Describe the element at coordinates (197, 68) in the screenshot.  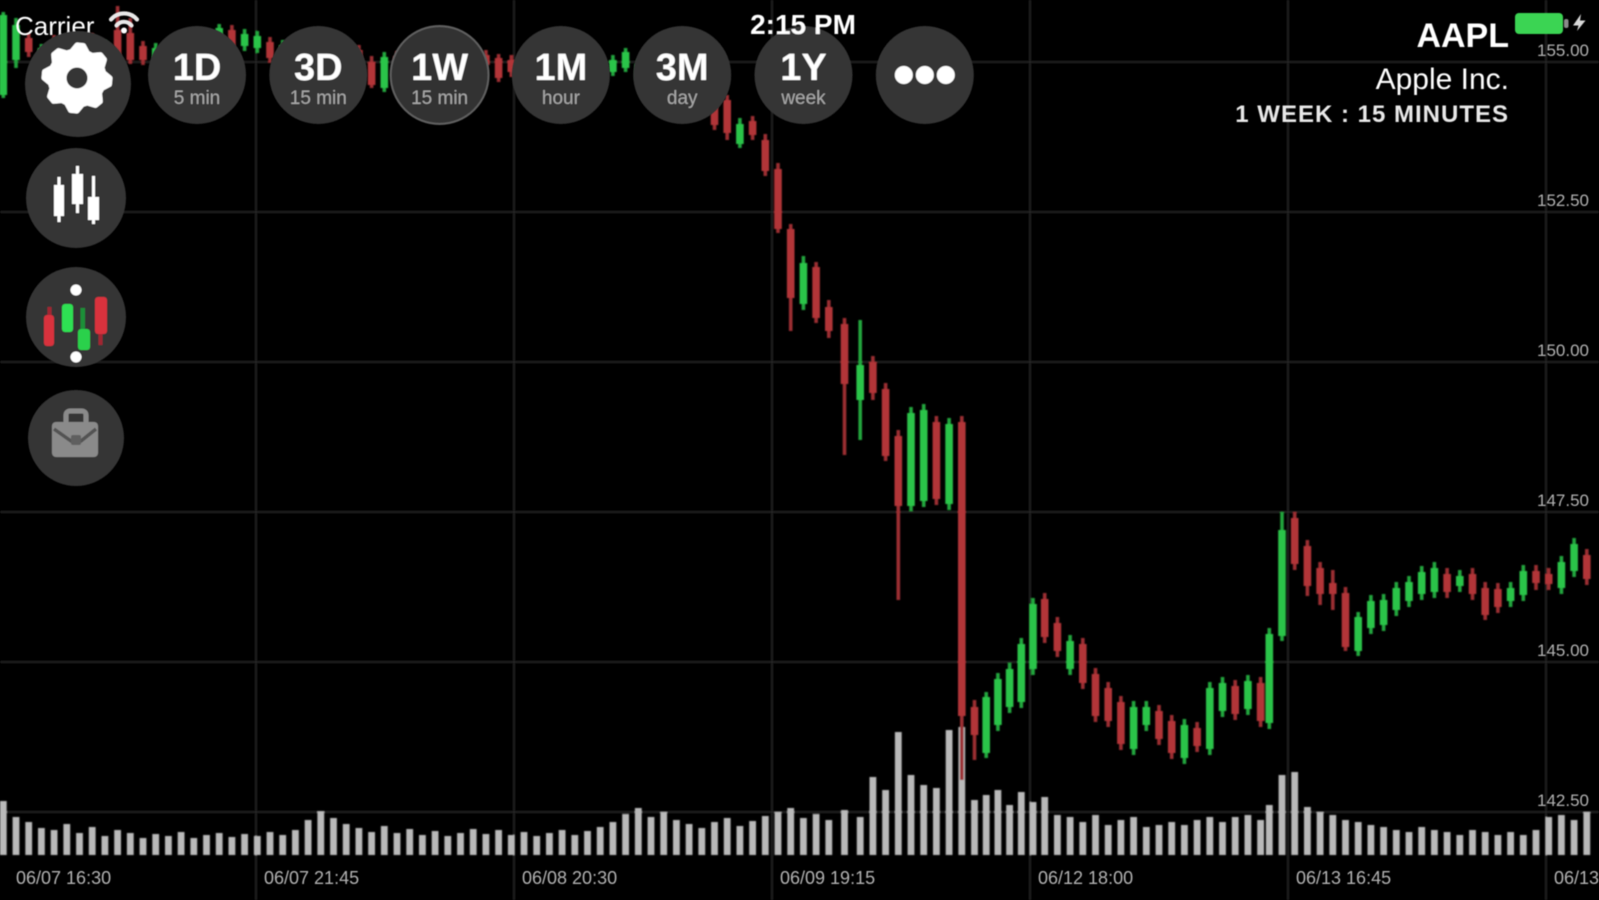
I see `svg-text: 1D` at that location.